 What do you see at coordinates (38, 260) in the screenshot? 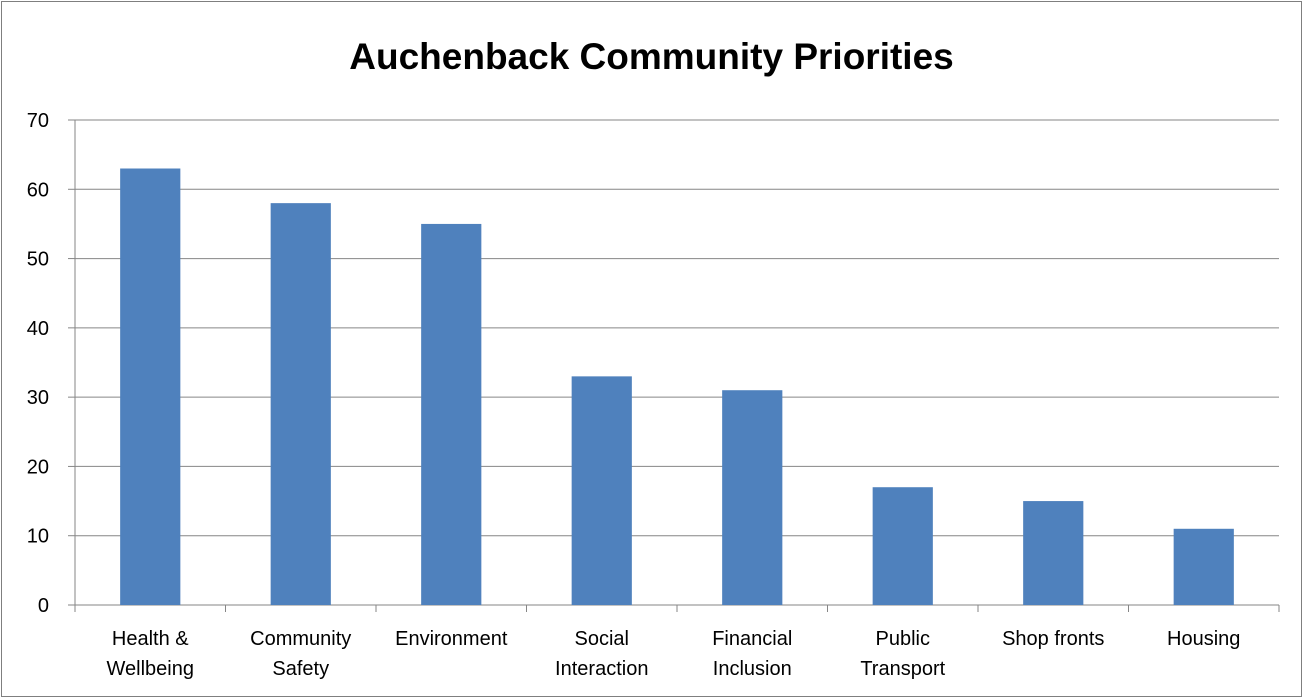
I see `y-tick-label-50: 50` at bounding box center [38, 260].